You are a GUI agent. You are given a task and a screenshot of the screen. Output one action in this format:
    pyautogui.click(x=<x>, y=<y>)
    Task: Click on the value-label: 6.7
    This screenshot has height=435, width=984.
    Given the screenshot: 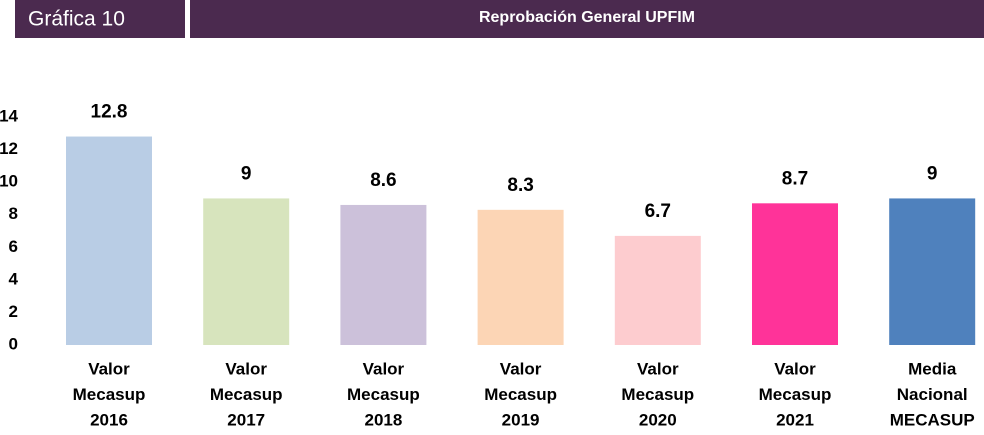 What is the action you would take?
    pyautogui.click(x=658, y=211)
    